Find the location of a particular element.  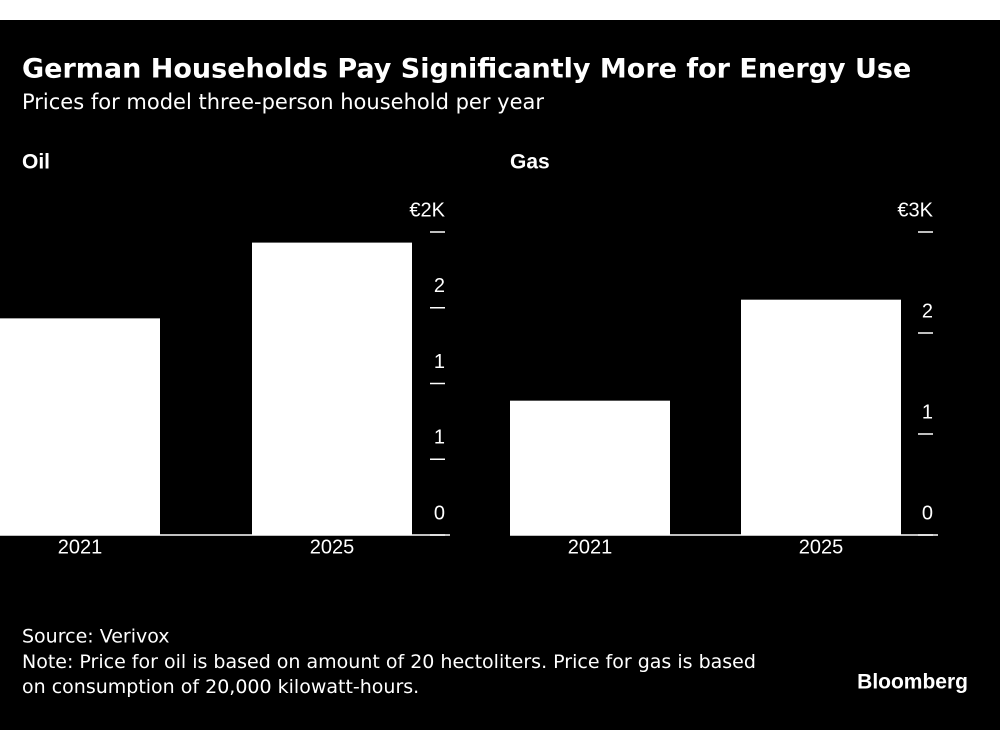

source: Source: Verivox is located at coordinates (96, 637).